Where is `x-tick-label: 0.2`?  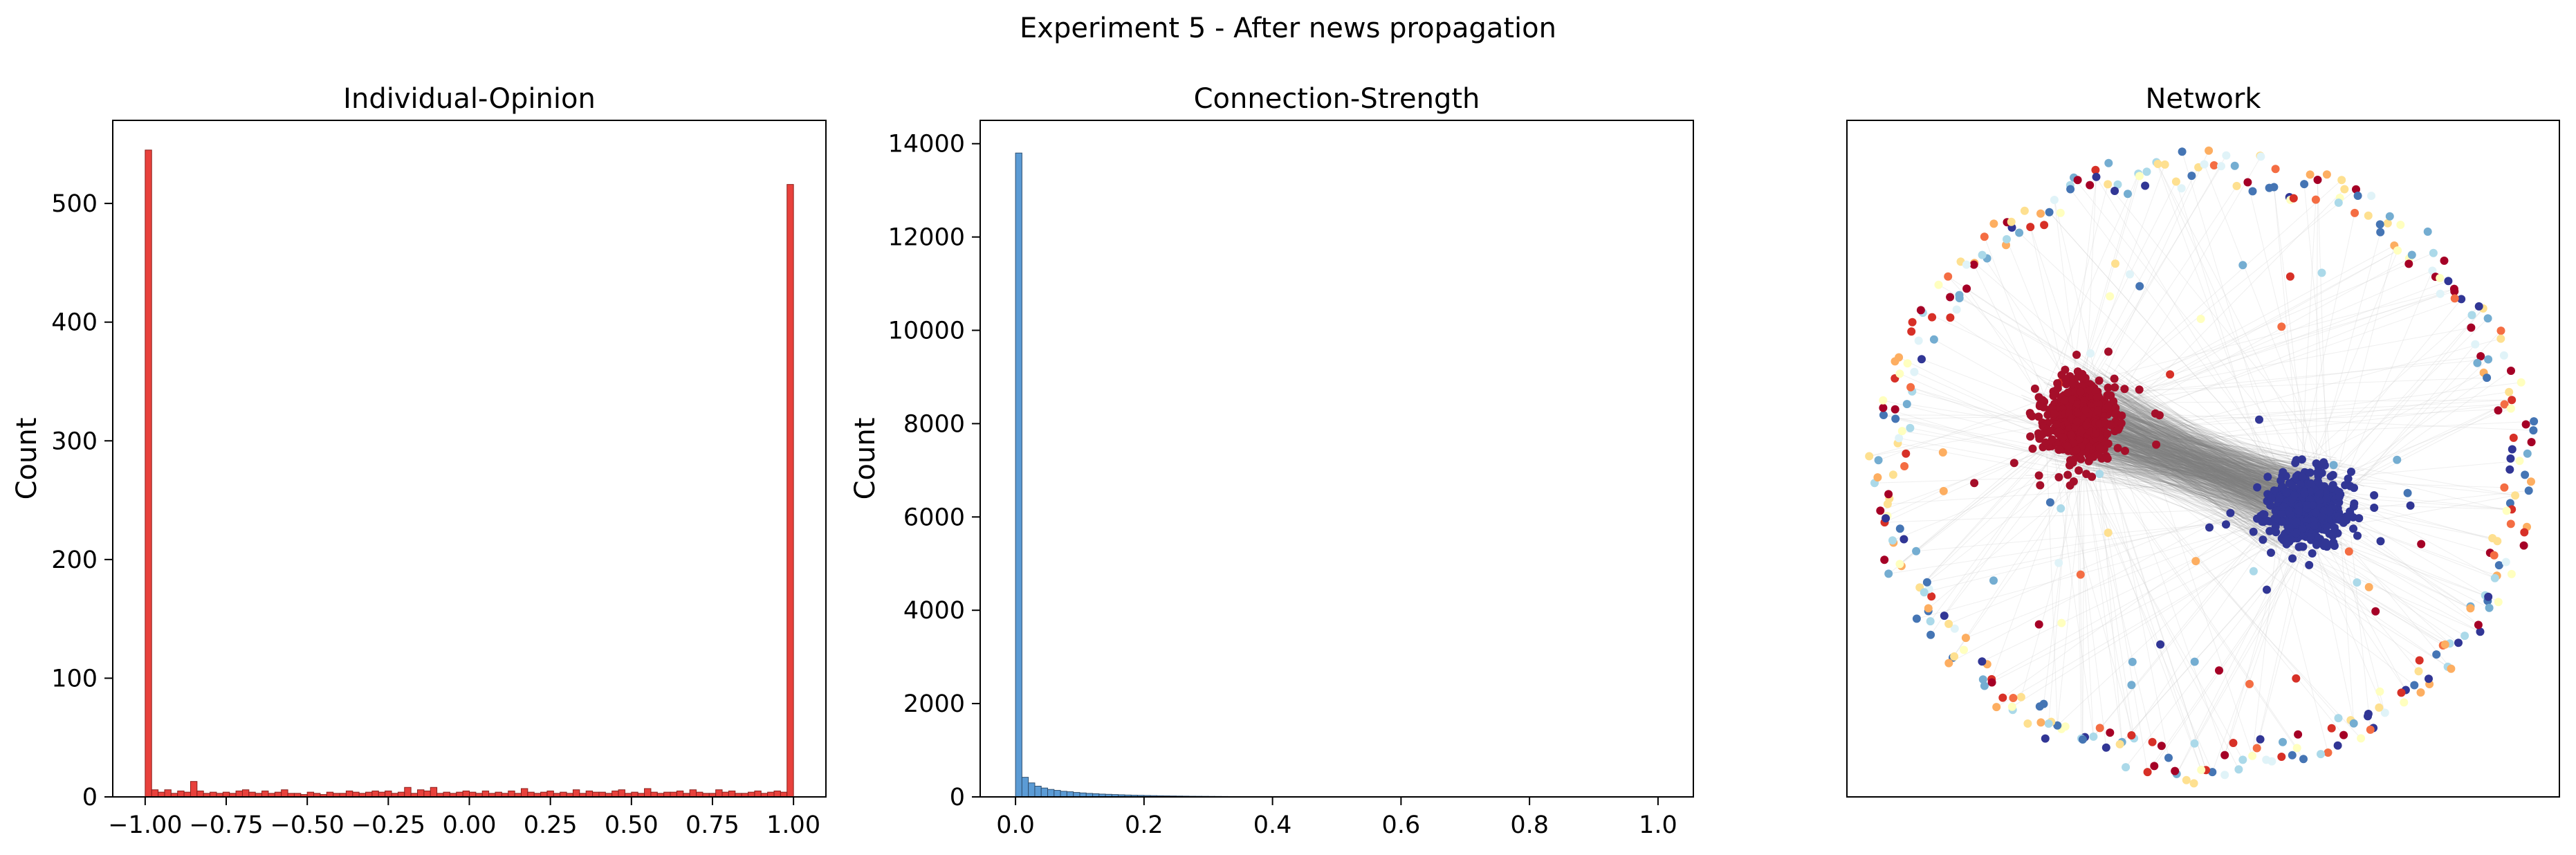
x-tick-label: 0.2 is located at coordinates (1144, 825).